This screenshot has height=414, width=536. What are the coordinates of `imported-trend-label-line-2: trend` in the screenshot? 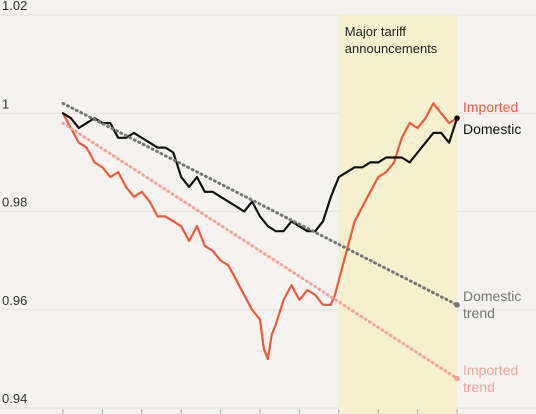 It's located at (479, 387).